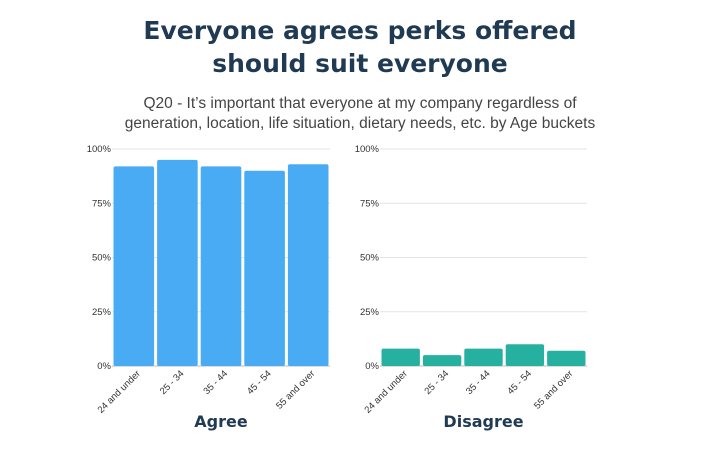 This screenshot has width=720, height=456. Describe the element at coordinates (360, 30) in the screenshot. I see `title-line-1: Everyone agrees perks offered` at that location.